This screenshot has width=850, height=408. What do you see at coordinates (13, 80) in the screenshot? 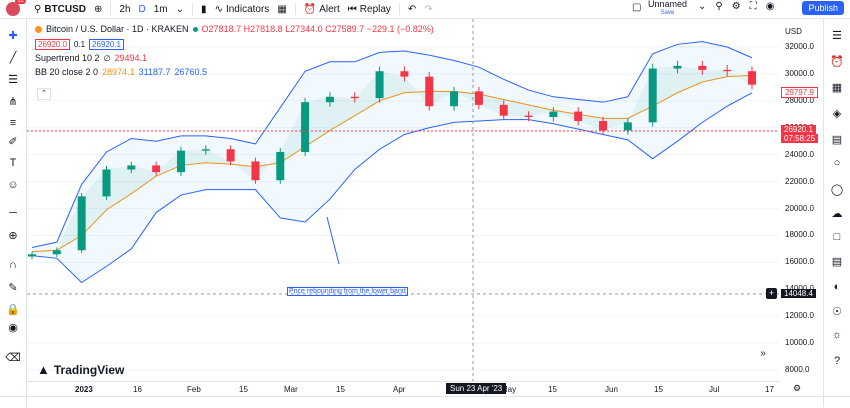
I see `horizontal-lines-icon: ☰` at bounding box center [13, 80].